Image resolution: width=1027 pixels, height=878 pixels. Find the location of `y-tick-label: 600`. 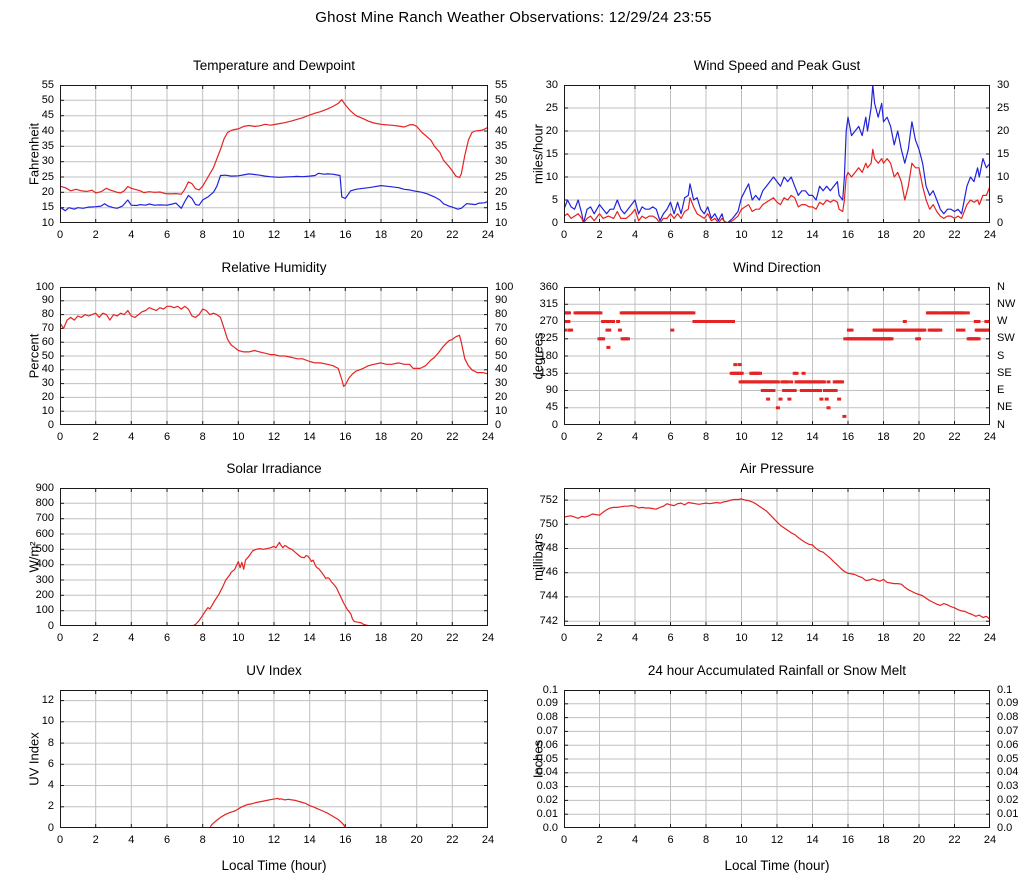

y-tick-label: 600 is located at coordinates (44, 533).